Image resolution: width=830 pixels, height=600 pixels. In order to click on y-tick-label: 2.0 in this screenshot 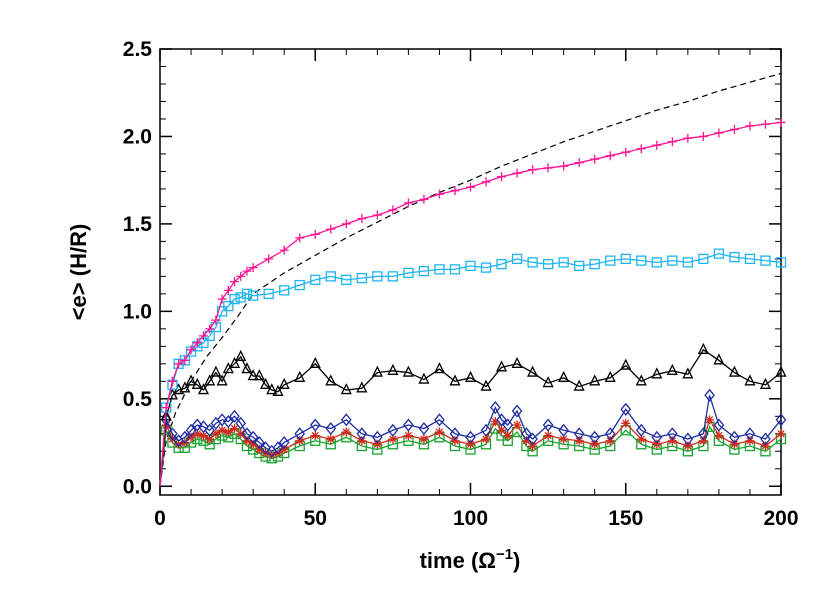, I will do `click(137, 136)`.